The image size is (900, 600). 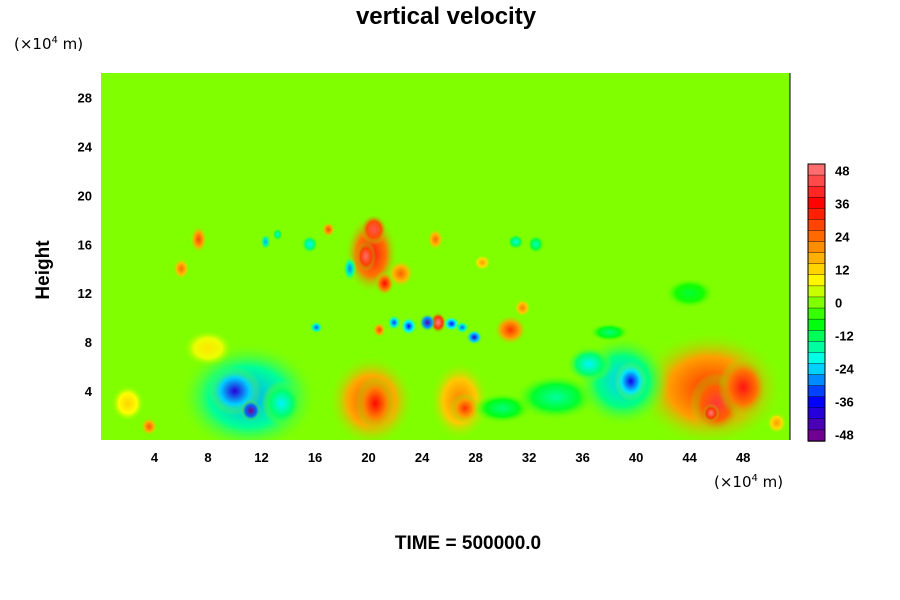 I want to click on colorbar-tick-label: 0, so click(x=838, y=303).